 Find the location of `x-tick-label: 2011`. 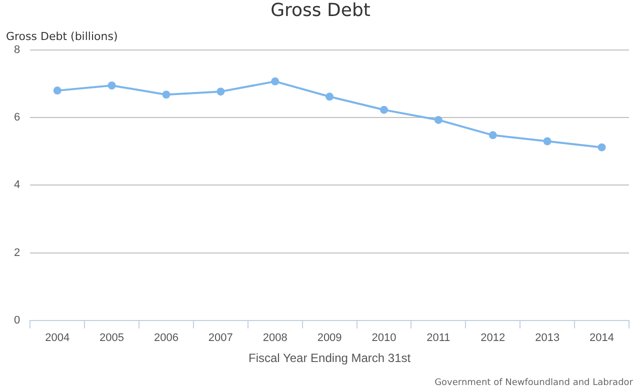

x-tick-label: 2011 is located at coordinates (438, 338).